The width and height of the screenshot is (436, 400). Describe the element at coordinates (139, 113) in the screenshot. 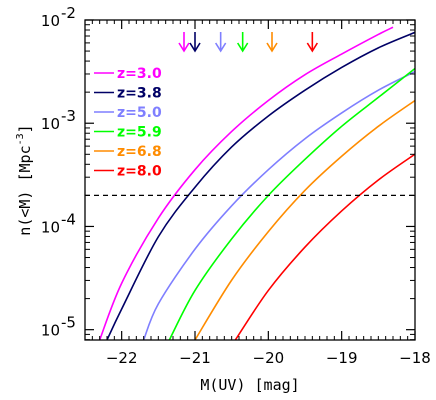

I see `legend-label: z=5.0` at that location.